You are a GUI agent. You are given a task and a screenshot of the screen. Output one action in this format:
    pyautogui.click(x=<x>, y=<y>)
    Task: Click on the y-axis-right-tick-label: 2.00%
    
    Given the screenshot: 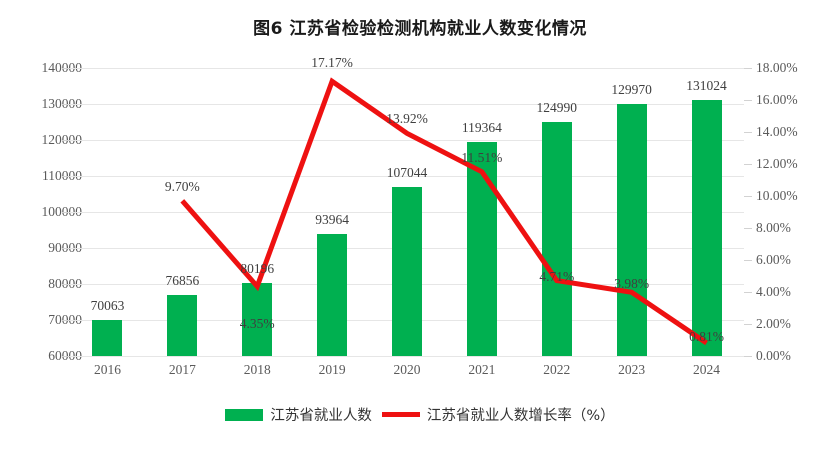 What is the action you would take?
    pyautogui.click(x=773, y=323)
    